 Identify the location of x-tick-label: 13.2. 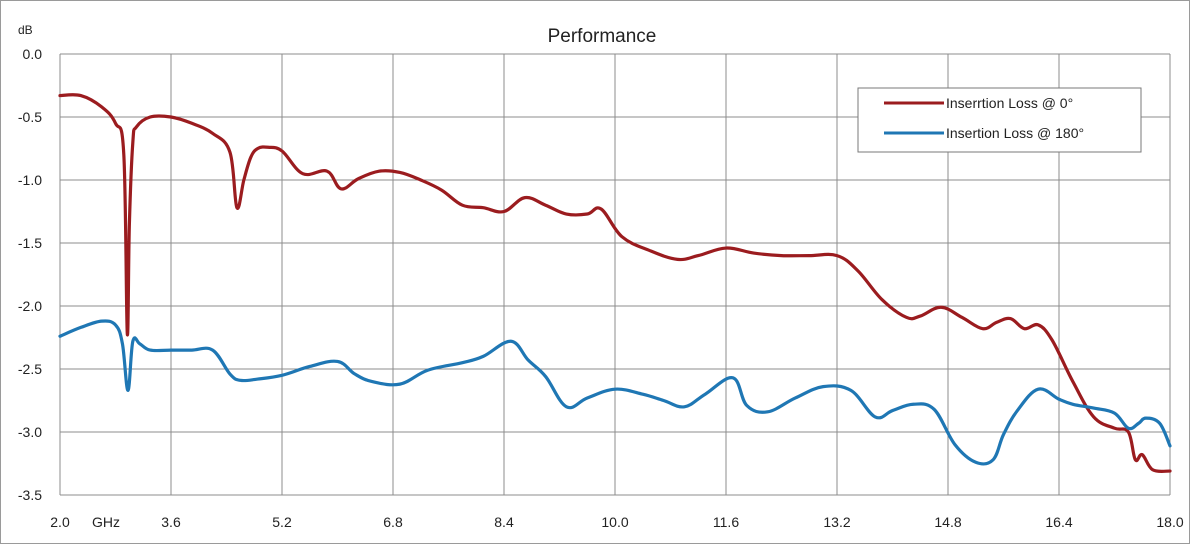
(836, 522).